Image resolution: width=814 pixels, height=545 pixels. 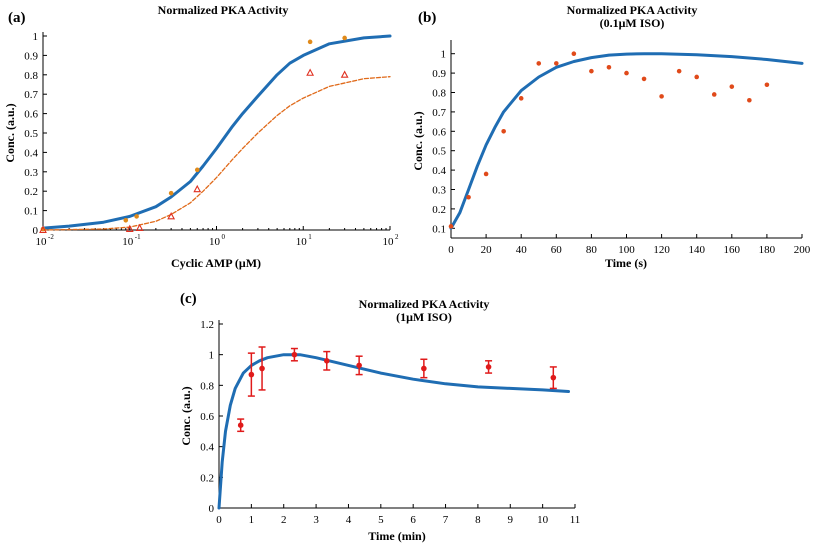 I want to click on x-tick-exponent: 0, so click(x=224, y=237).